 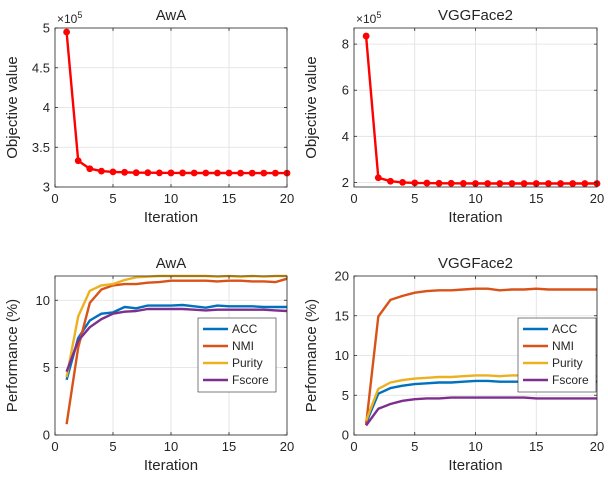 I want to click on y-tick-label: 4.5, so click(x=41, y=67).